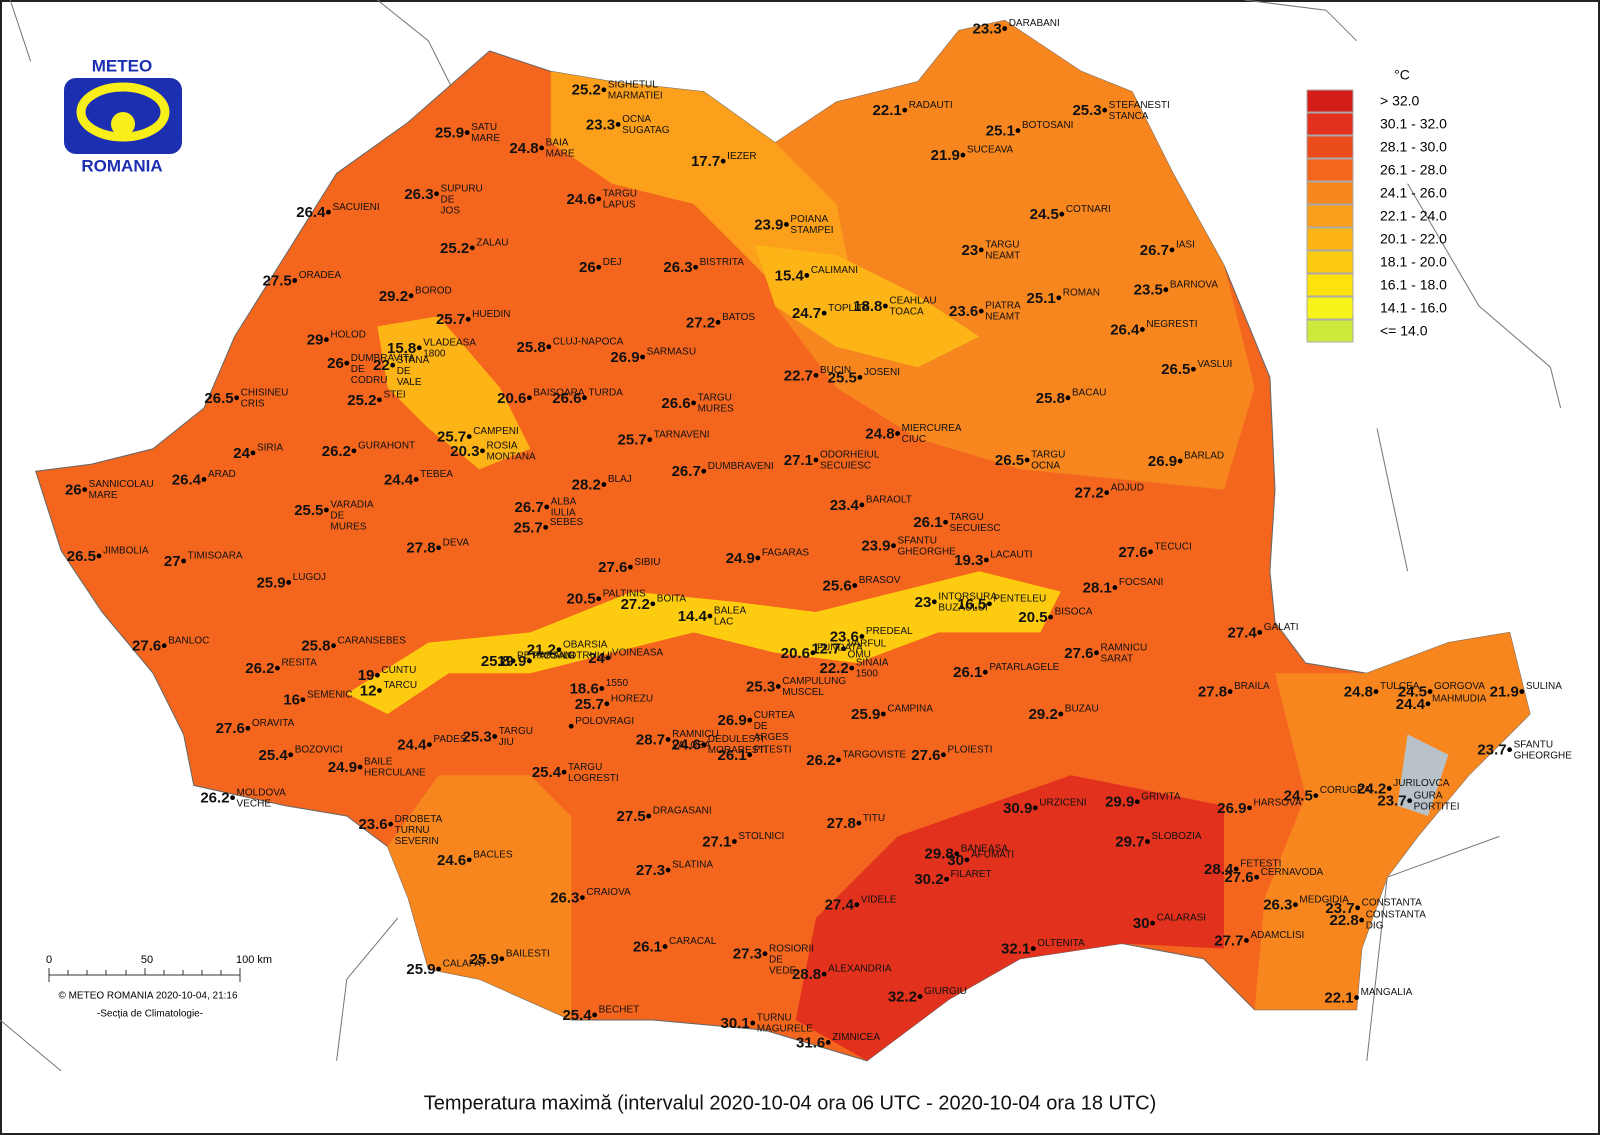 This screenshot has height=1135, width=1600. I want to click on station-value: 24.7, so click(806, 313).